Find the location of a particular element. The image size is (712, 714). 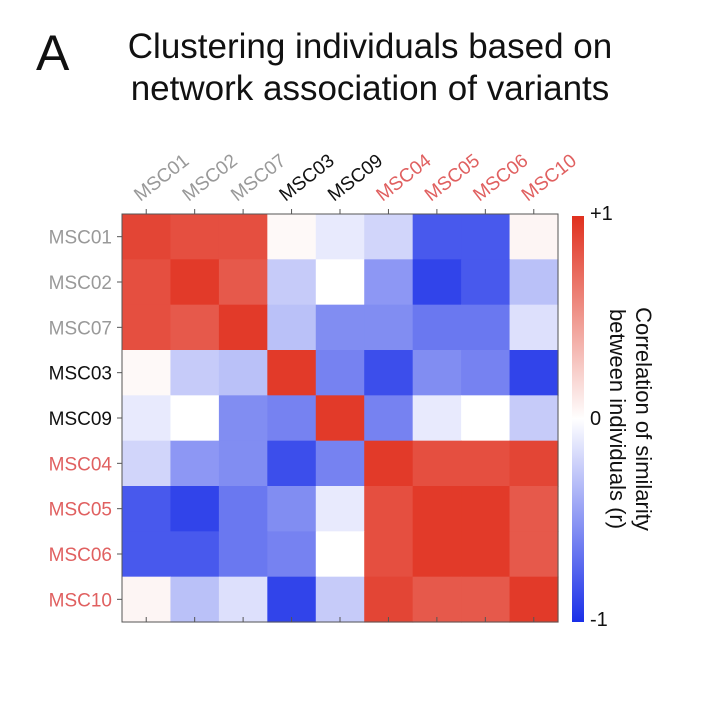

heatmap-cell-MSC07-MSC04 is located at coordinates (389, 327).